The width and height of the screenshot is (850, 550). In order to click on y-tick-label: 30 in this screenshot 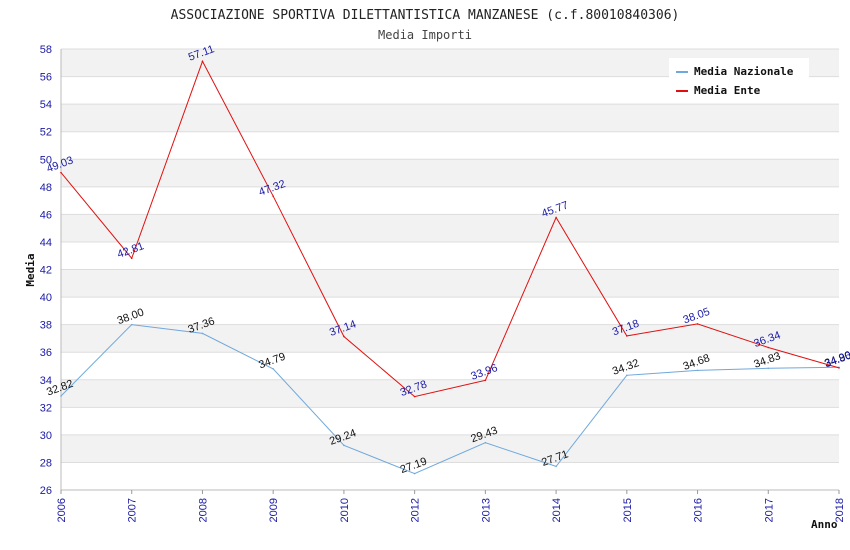, I will do `click(46, 436)`.